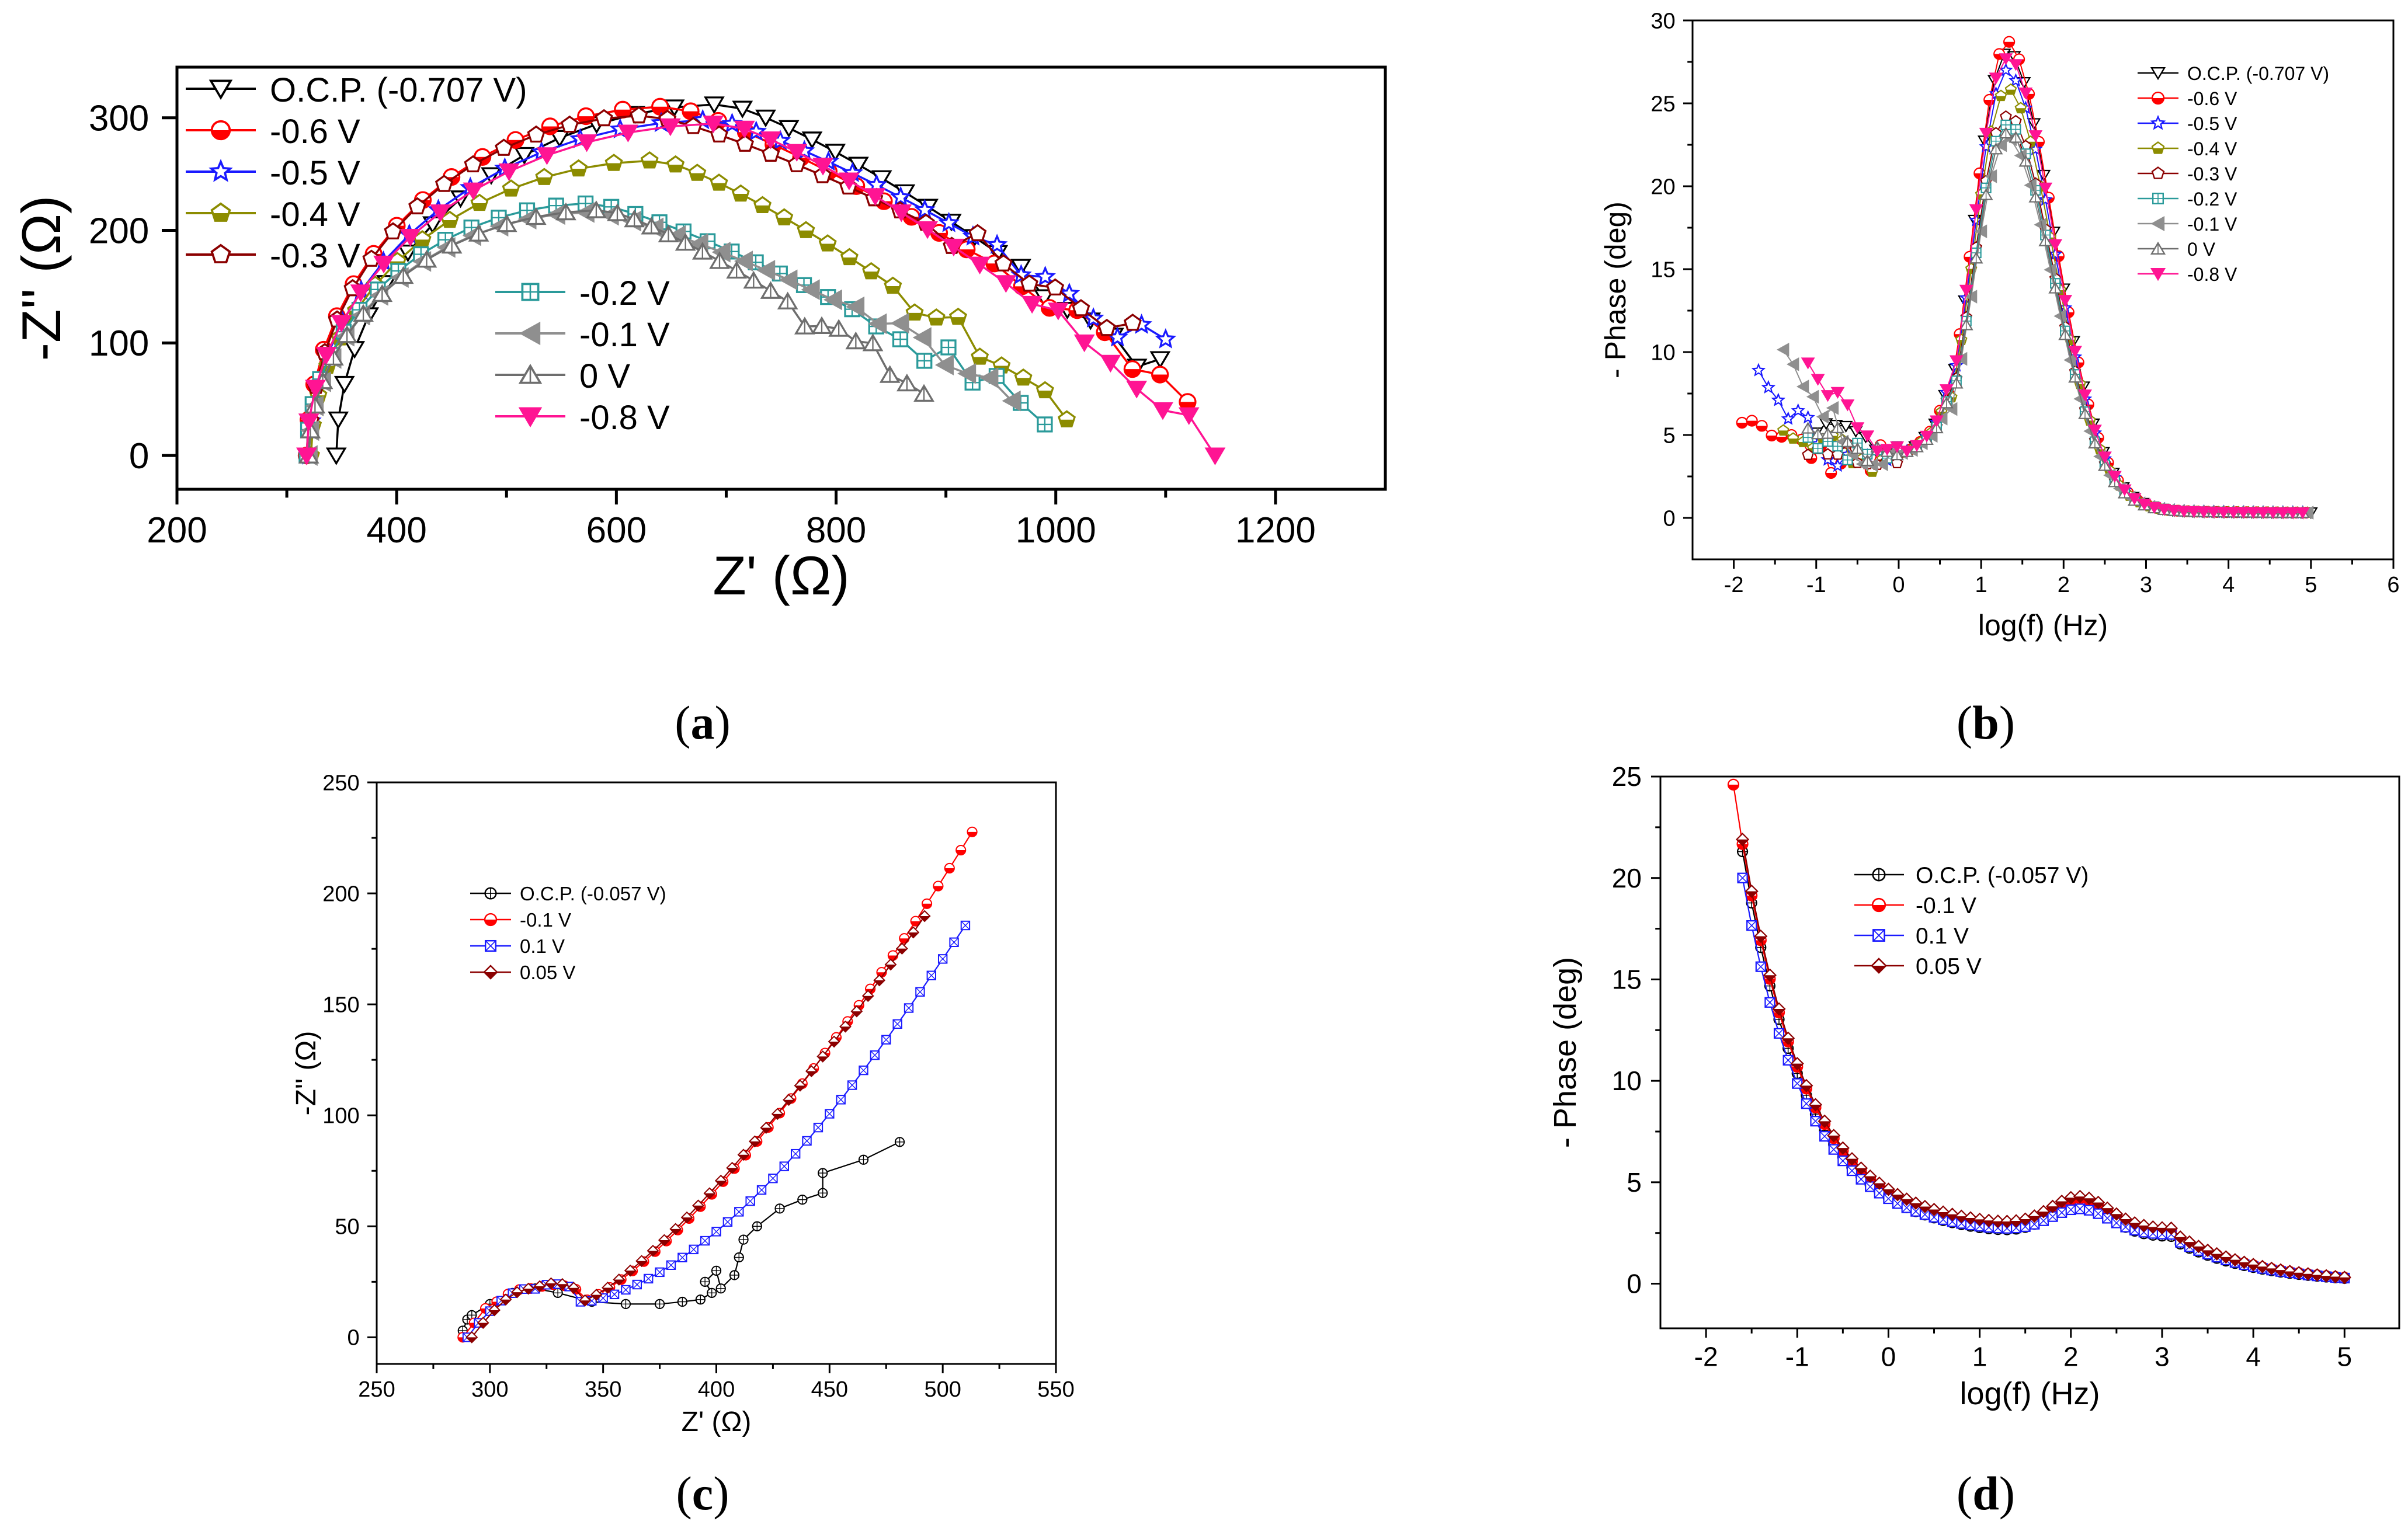  I want to click on y-axis-label: - Phase (deg), so click(1615, 289).